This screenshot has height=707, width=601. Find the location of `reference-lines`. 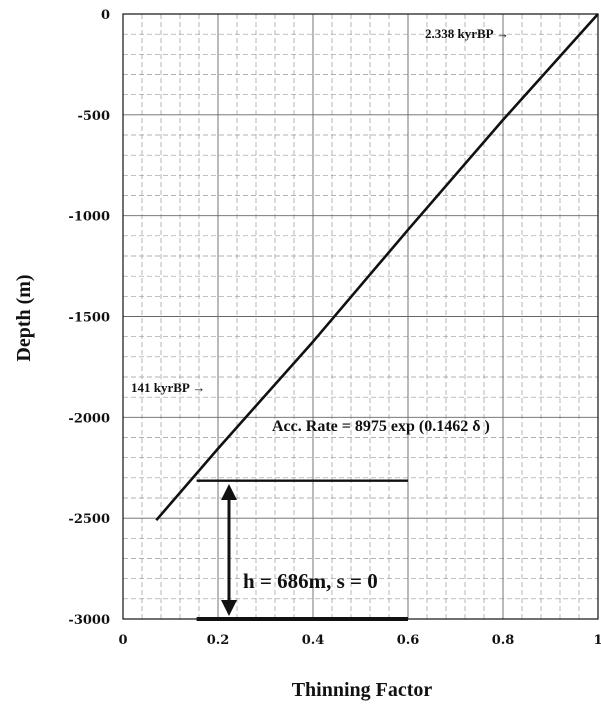

reference-lines is located at coordinates (302, 550).